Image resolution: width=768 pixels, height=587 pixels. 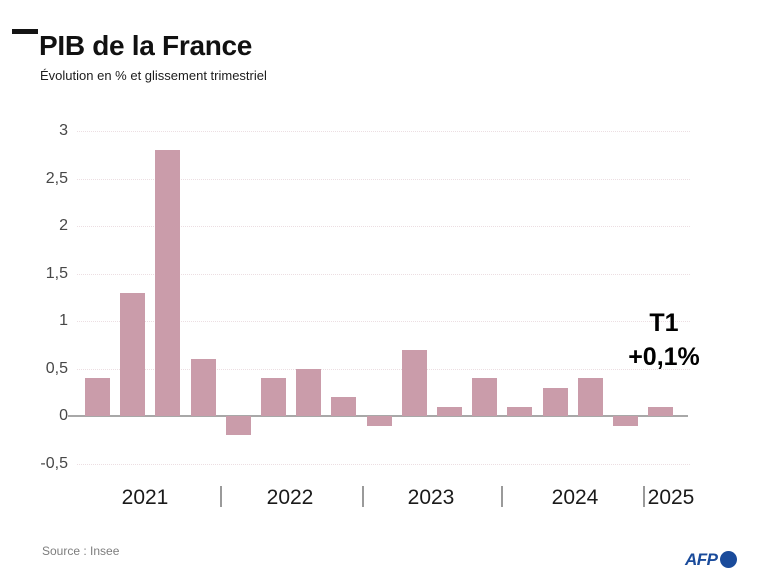 I want to click on y-tick-label: 2,5, so click(x=56, y=178).